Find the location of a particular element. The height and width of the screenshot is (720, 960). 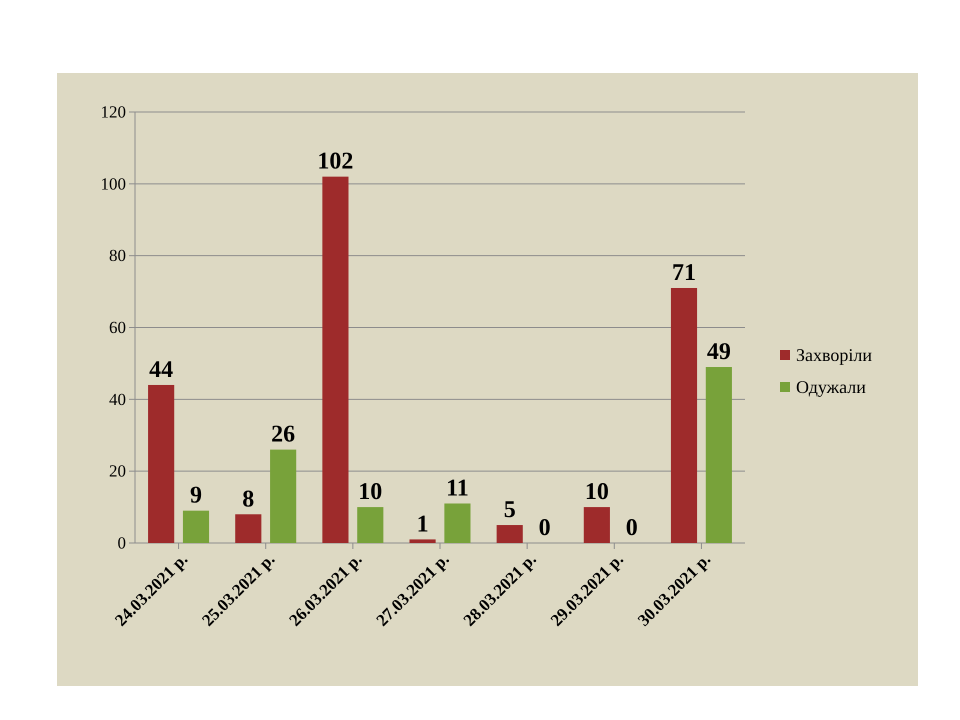

y-tick-label: 20 is located at coordinates (117, 471).